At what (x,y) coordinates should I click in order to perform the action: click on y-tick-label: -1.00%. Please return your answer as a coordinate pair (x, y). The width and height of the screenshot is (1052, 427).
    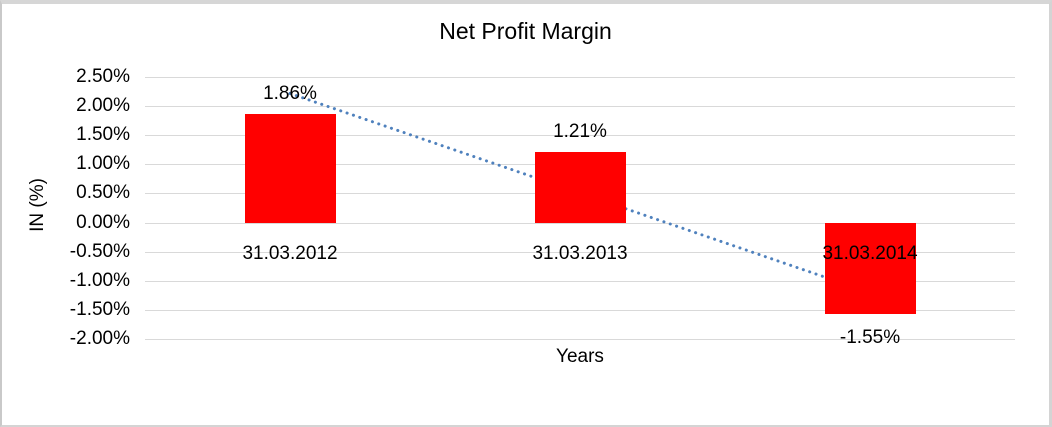
    Looking at the image, I should click on (99, 280).